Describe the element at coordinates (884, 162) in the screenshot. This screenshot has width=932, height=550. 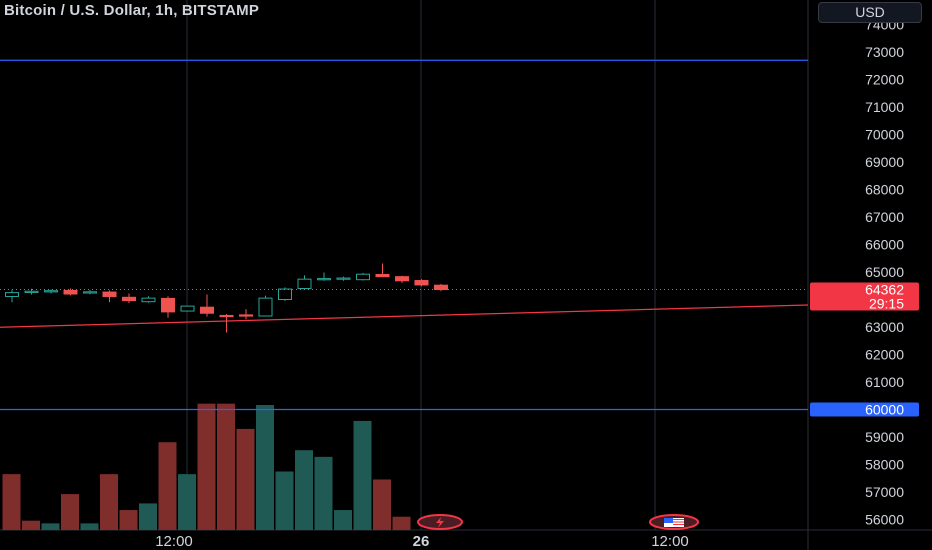
I see `price-tick-label: 69000` at that location.